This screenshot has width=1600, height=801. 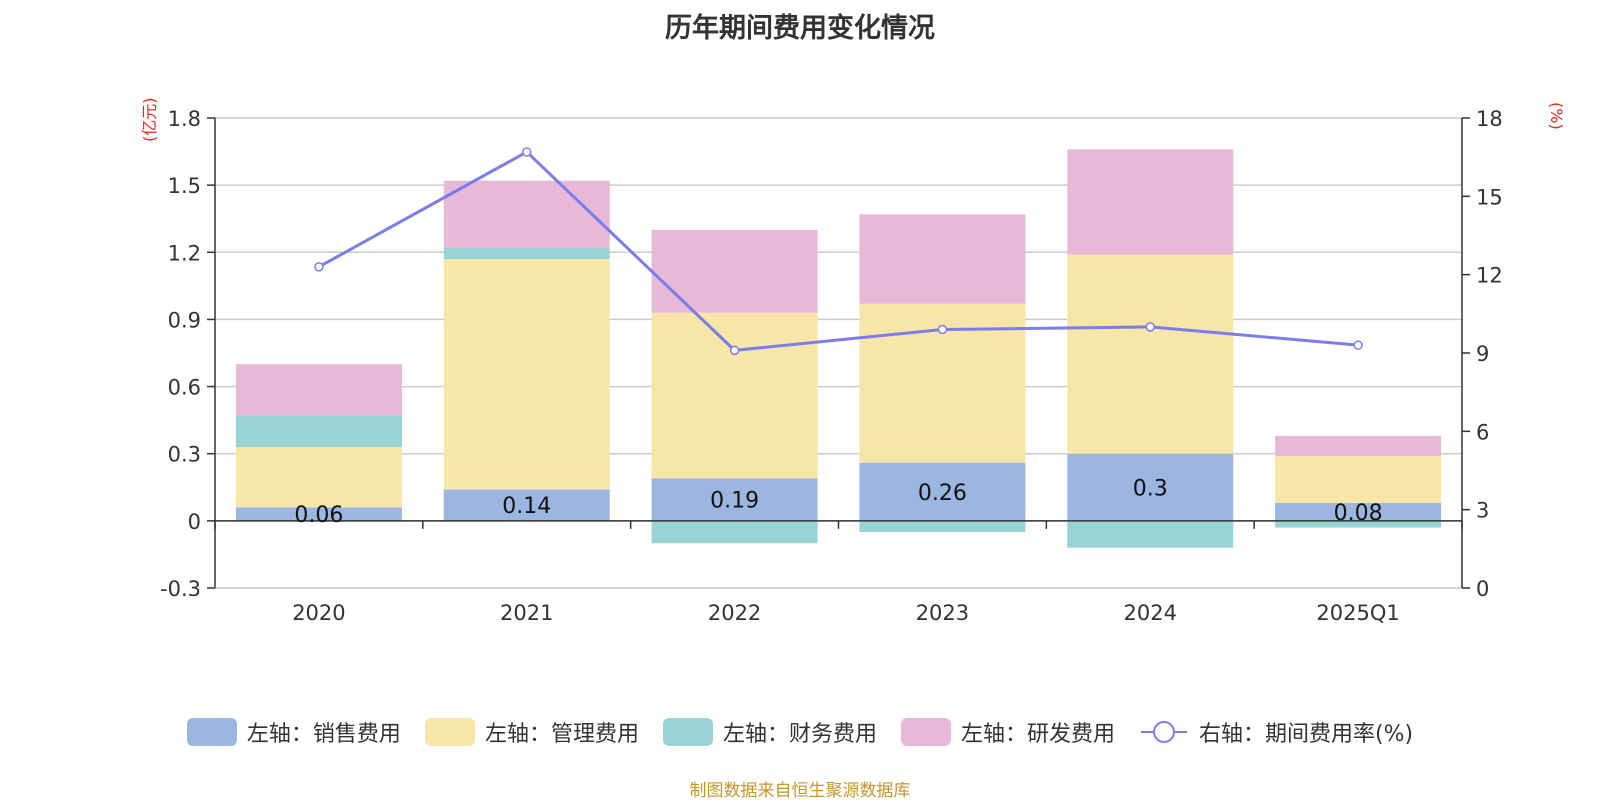 I want to click on right-tick-label: 9, so click(x=1482, y=354).